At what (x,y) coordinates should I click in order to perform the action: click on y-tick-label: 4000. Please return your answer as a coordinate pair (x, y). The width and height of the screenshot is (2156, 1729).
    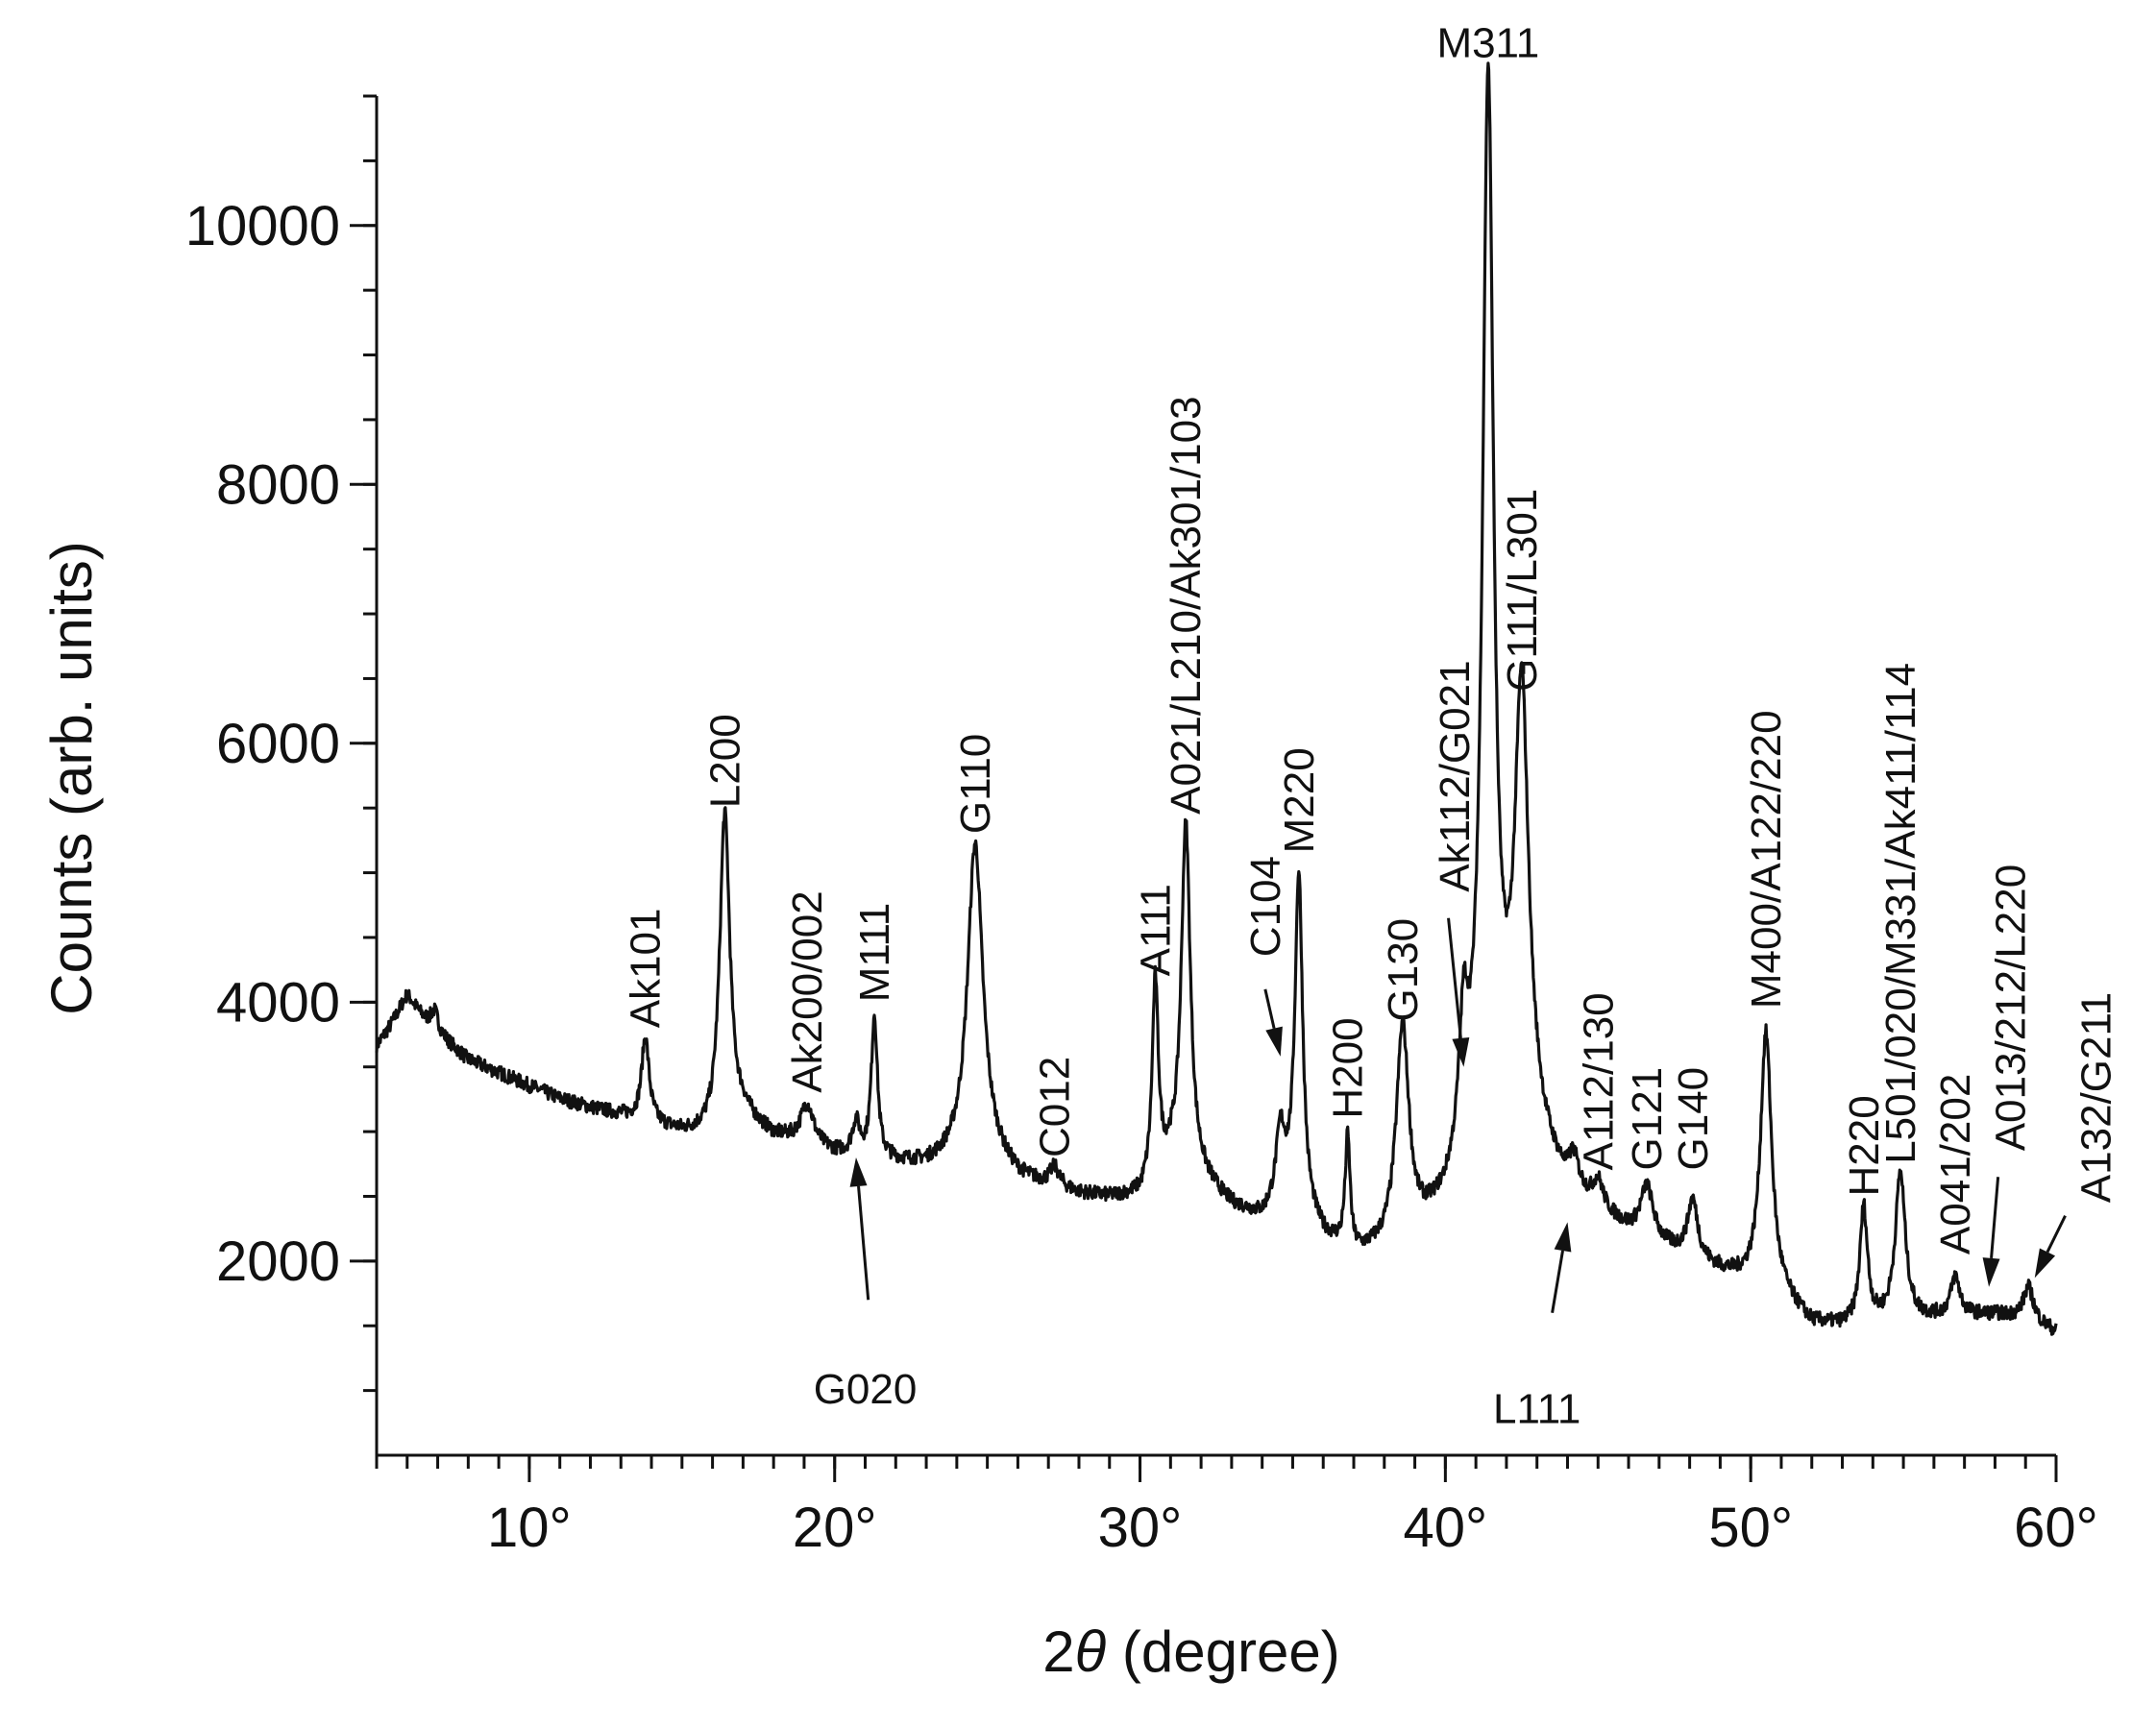
    Looking at the image, I should click on (278, 1002).